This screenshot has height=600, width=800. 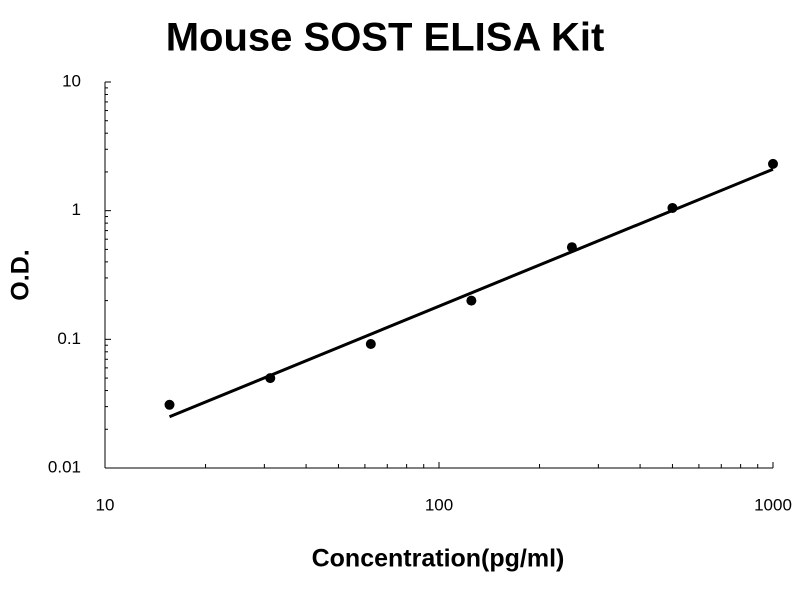 What do you see at coordinates (71, 80) in the screenshot?
I see `y-tick-label: 10` at bounding box center [71, 80].